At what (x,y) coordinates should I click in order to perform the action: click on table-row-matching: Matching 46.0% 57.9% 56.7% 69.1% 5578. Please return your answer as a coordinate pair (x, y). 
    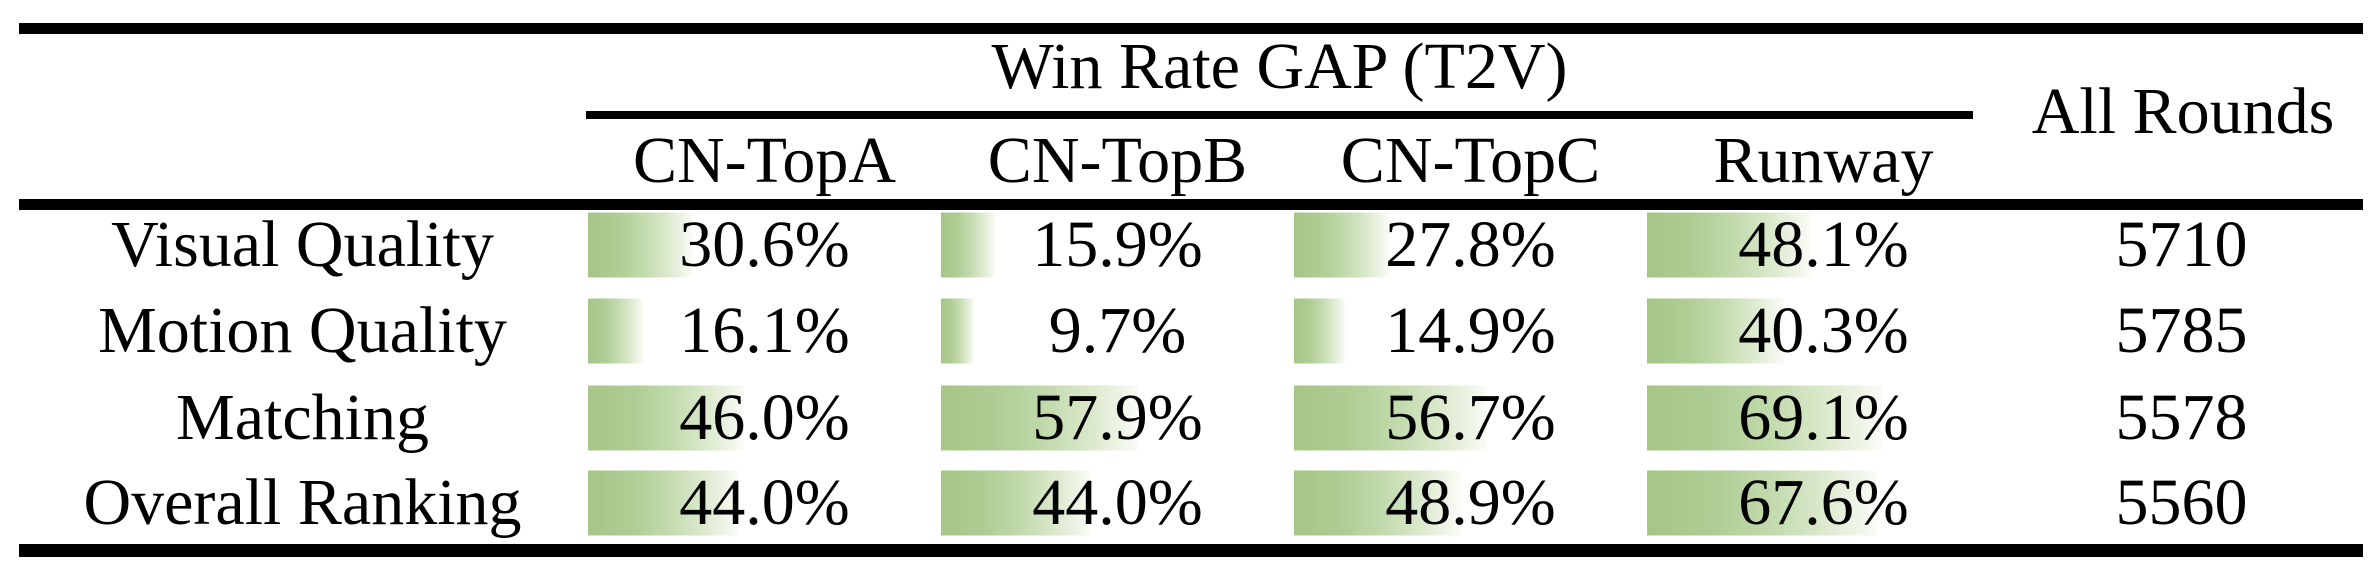
    Looking at the image, I should click on (1188, 418).